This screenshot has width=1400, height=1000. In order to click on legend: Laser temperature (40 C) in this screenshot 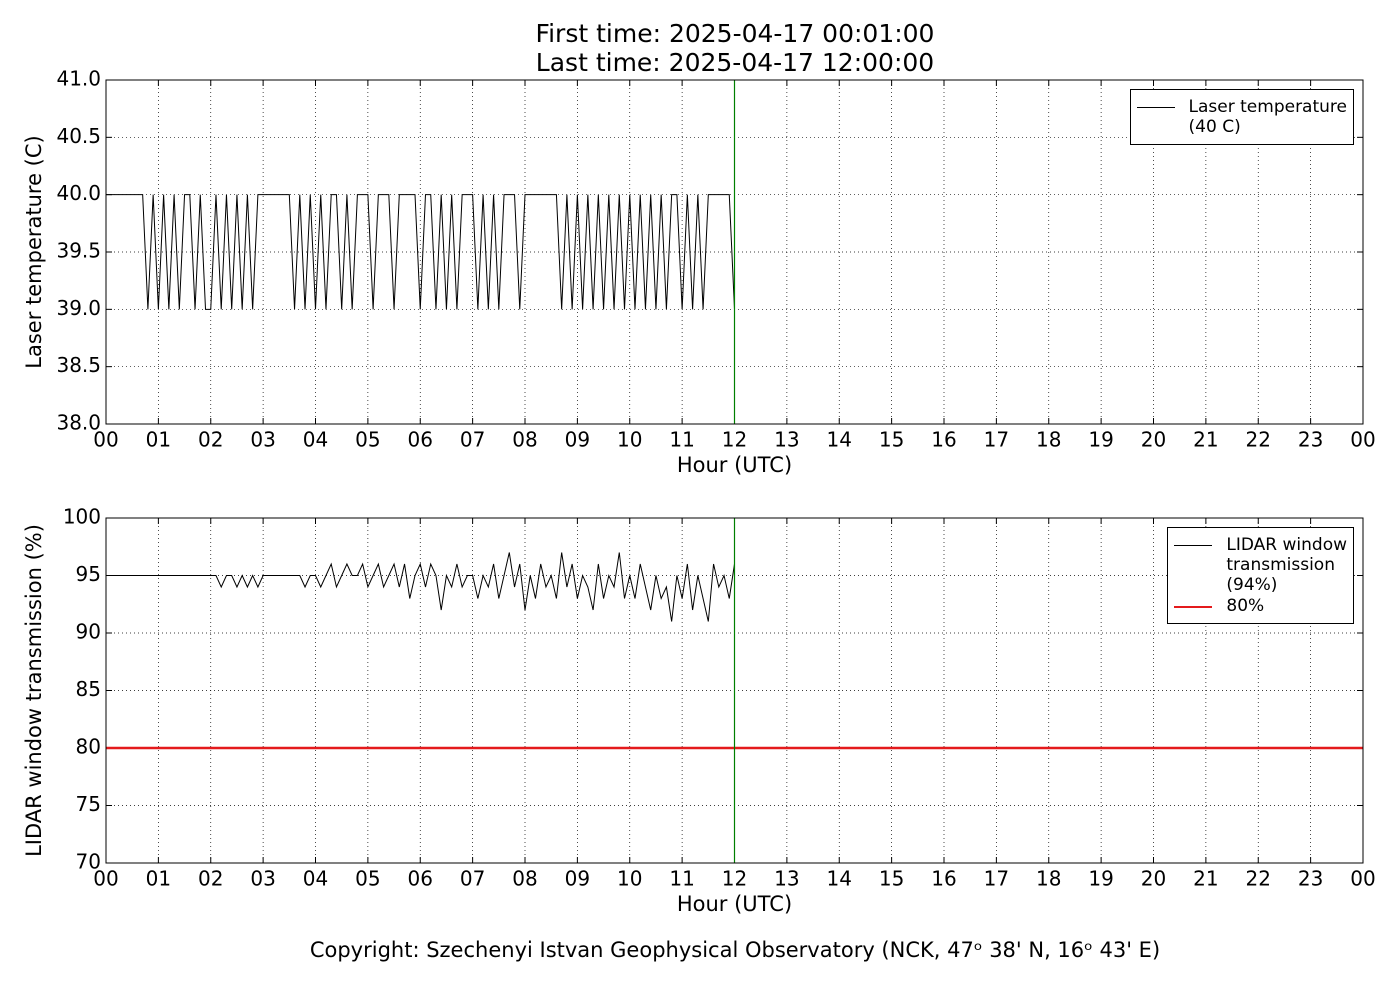, I will do `click(1241, 117)`.